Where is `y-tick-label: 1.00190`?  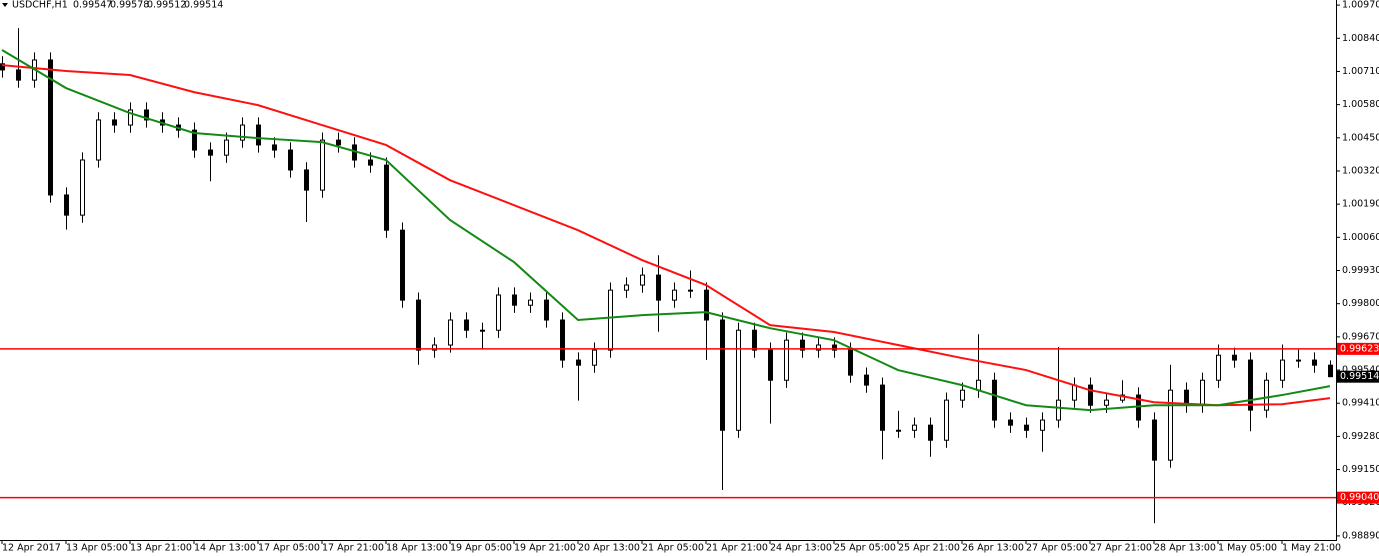
y-tick-label: 1.00190 is located at coordinates (1360, 204).